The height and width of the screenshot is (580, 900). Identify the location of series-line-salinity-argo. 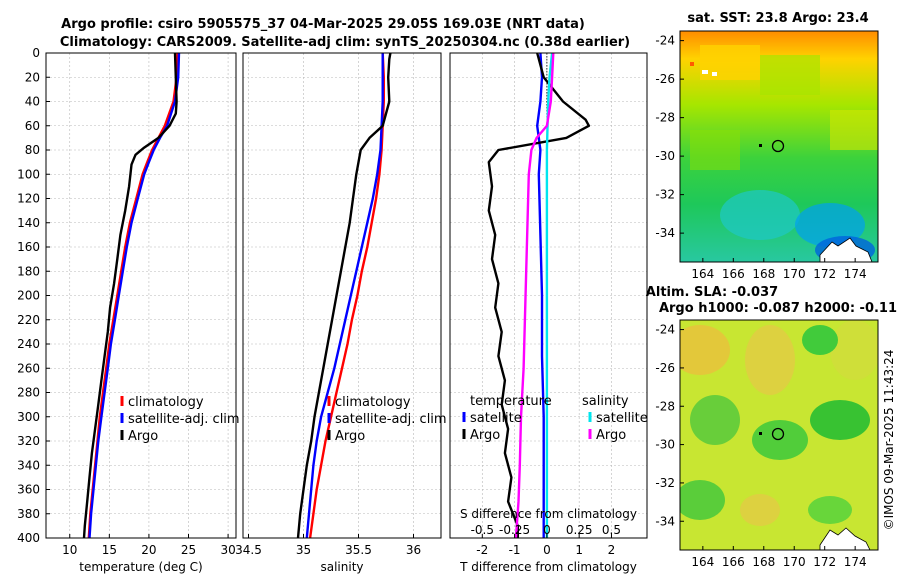
(534, 295).